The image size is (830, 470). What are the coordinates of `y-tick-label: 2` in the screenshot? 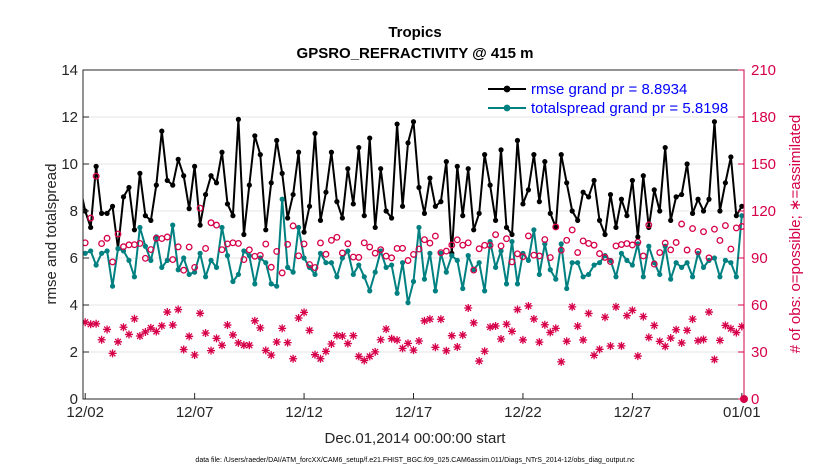 It's located at (74, 352).